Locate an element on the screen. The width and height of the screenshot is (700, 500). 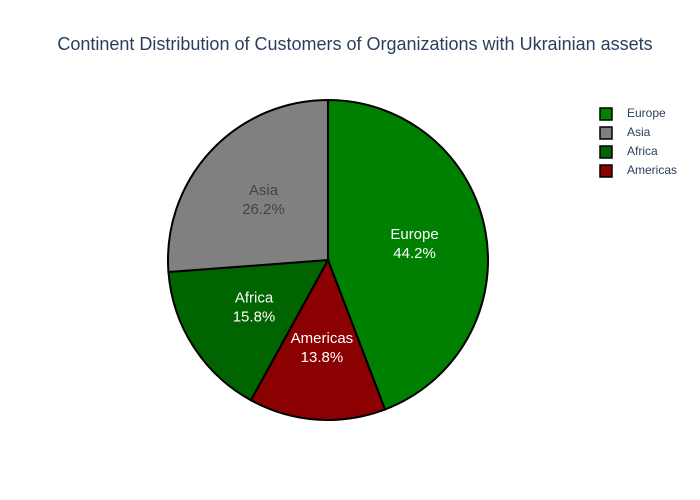
slice-value-label: 13.8% is located at coordinates (322, 357).